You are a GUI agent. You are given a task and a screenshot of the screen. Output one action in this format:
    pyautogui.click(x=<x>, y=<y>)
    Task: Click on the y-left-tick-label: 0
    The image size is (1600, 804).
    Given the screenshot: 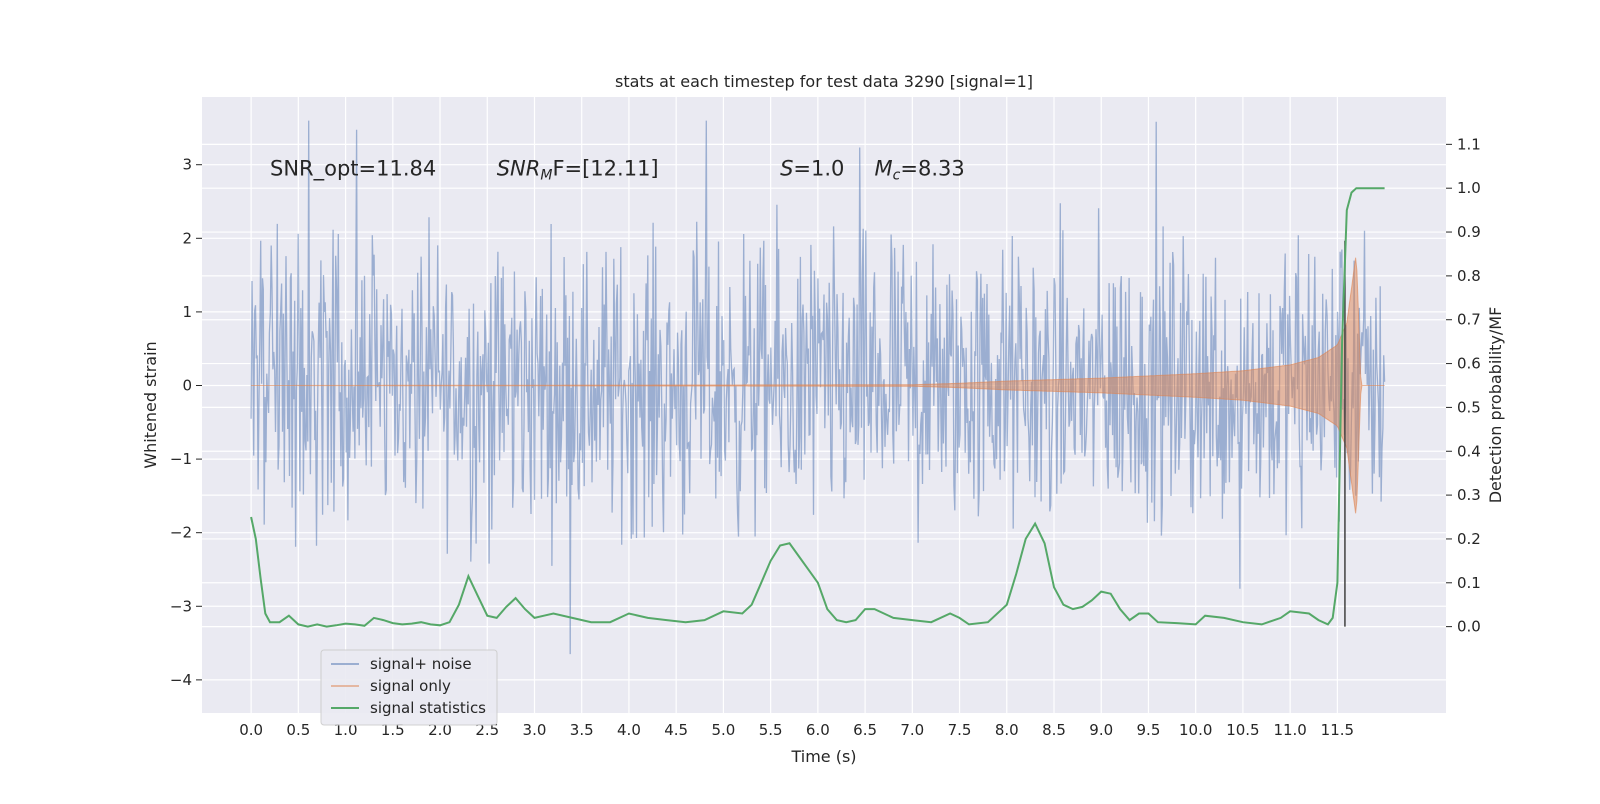 What is the action you would take?
    pyautogui.click(x=187, y=385)
    